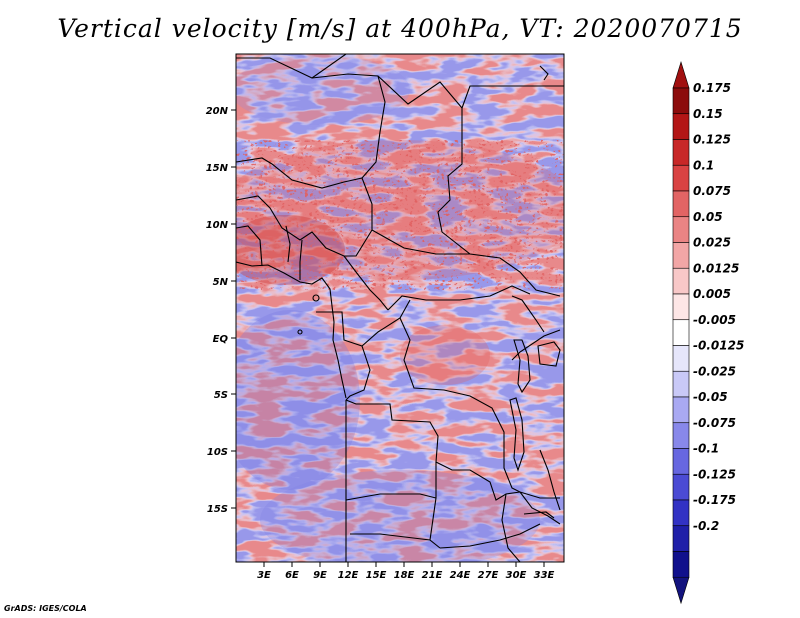 Image resolution: width=800 pixels, height=618 pixels. I want to click on latitude-axis: 20N 15N 10N 5N EQ 5S 10S 15S, so click(221, 310).